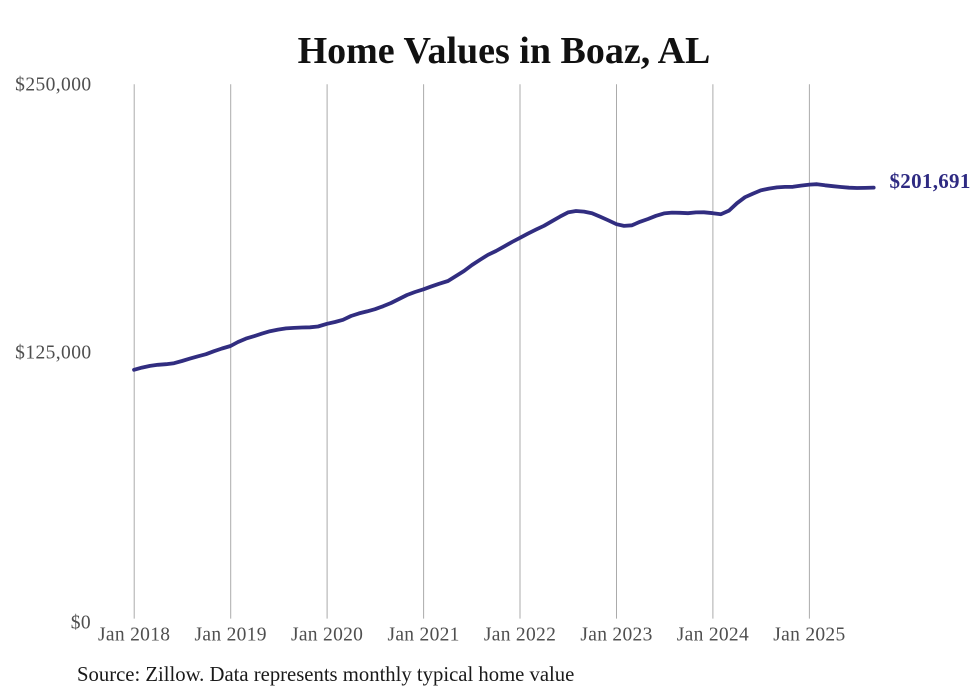 The image size is (980, 699). Describe the element at coordinates (809, 635) in the screenshot. I see `svg-text: Jan 2025` at that location.